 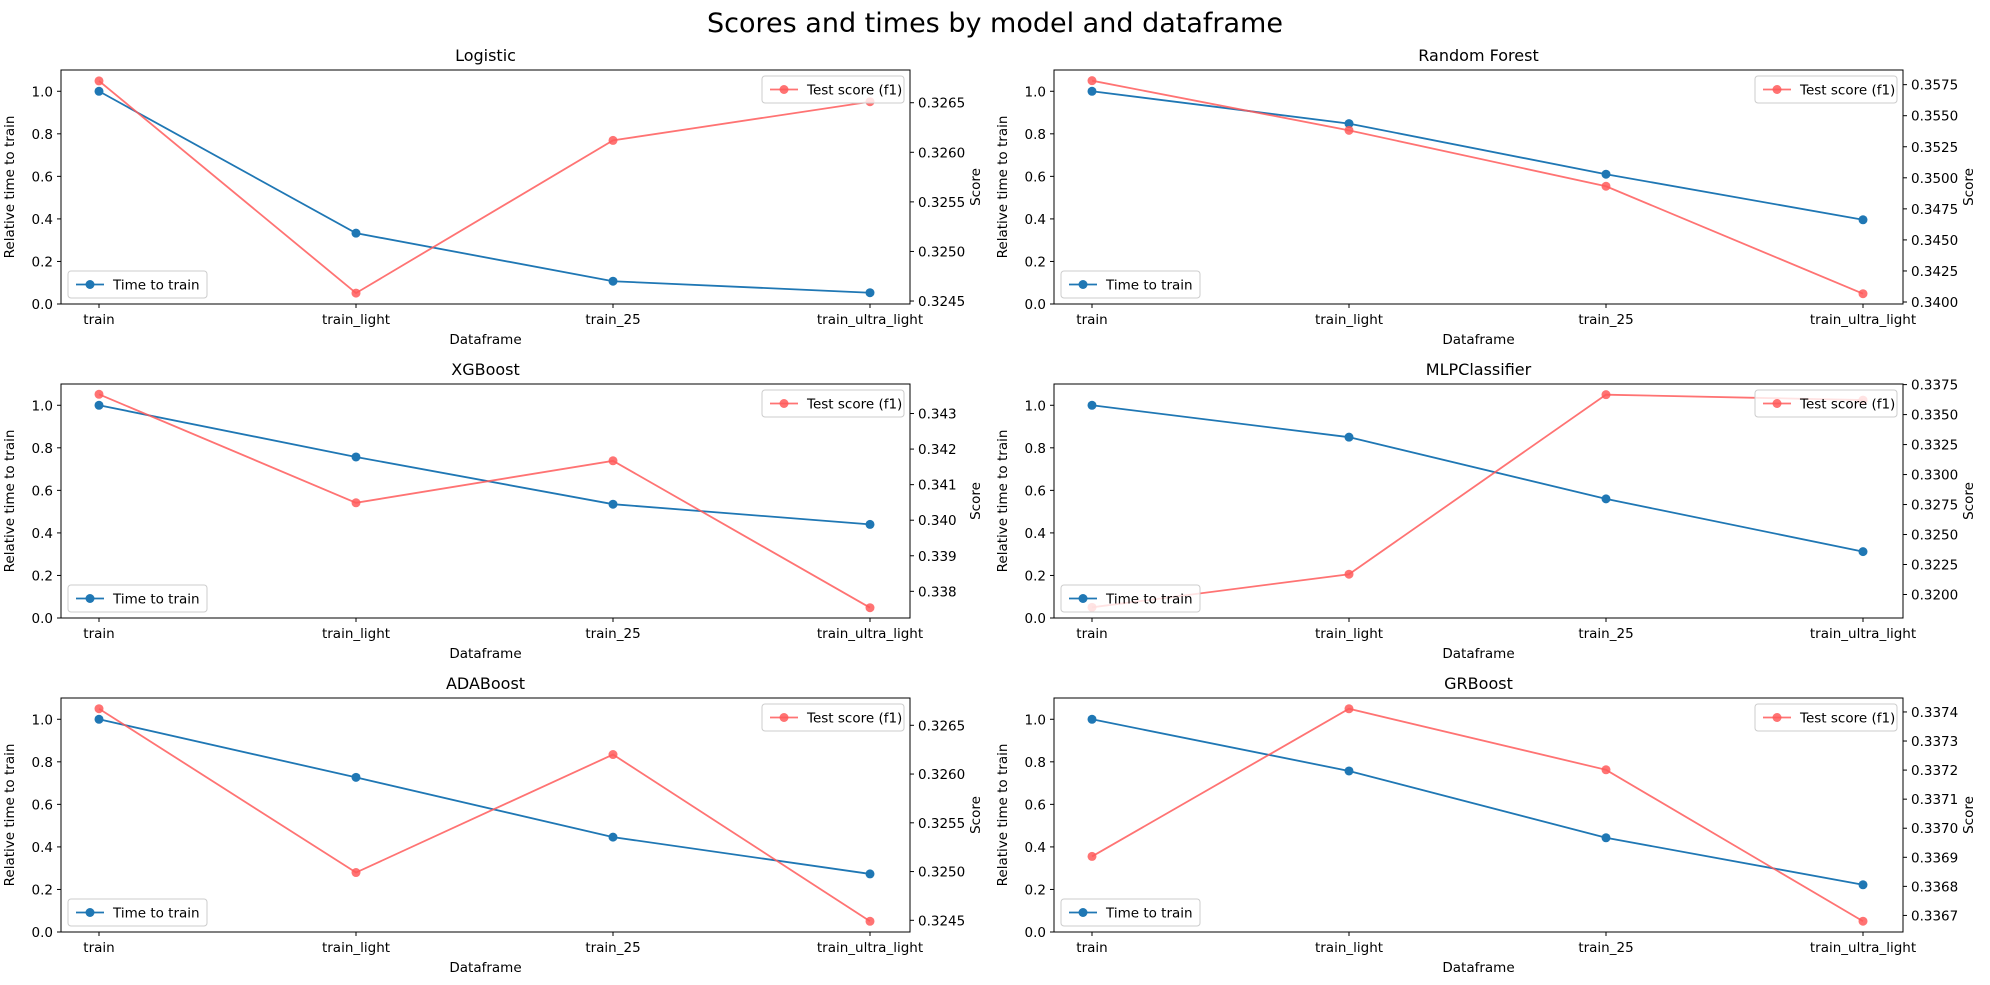 I want to click on y2-tick-label: 0.3255, so click(x=941, y=203).